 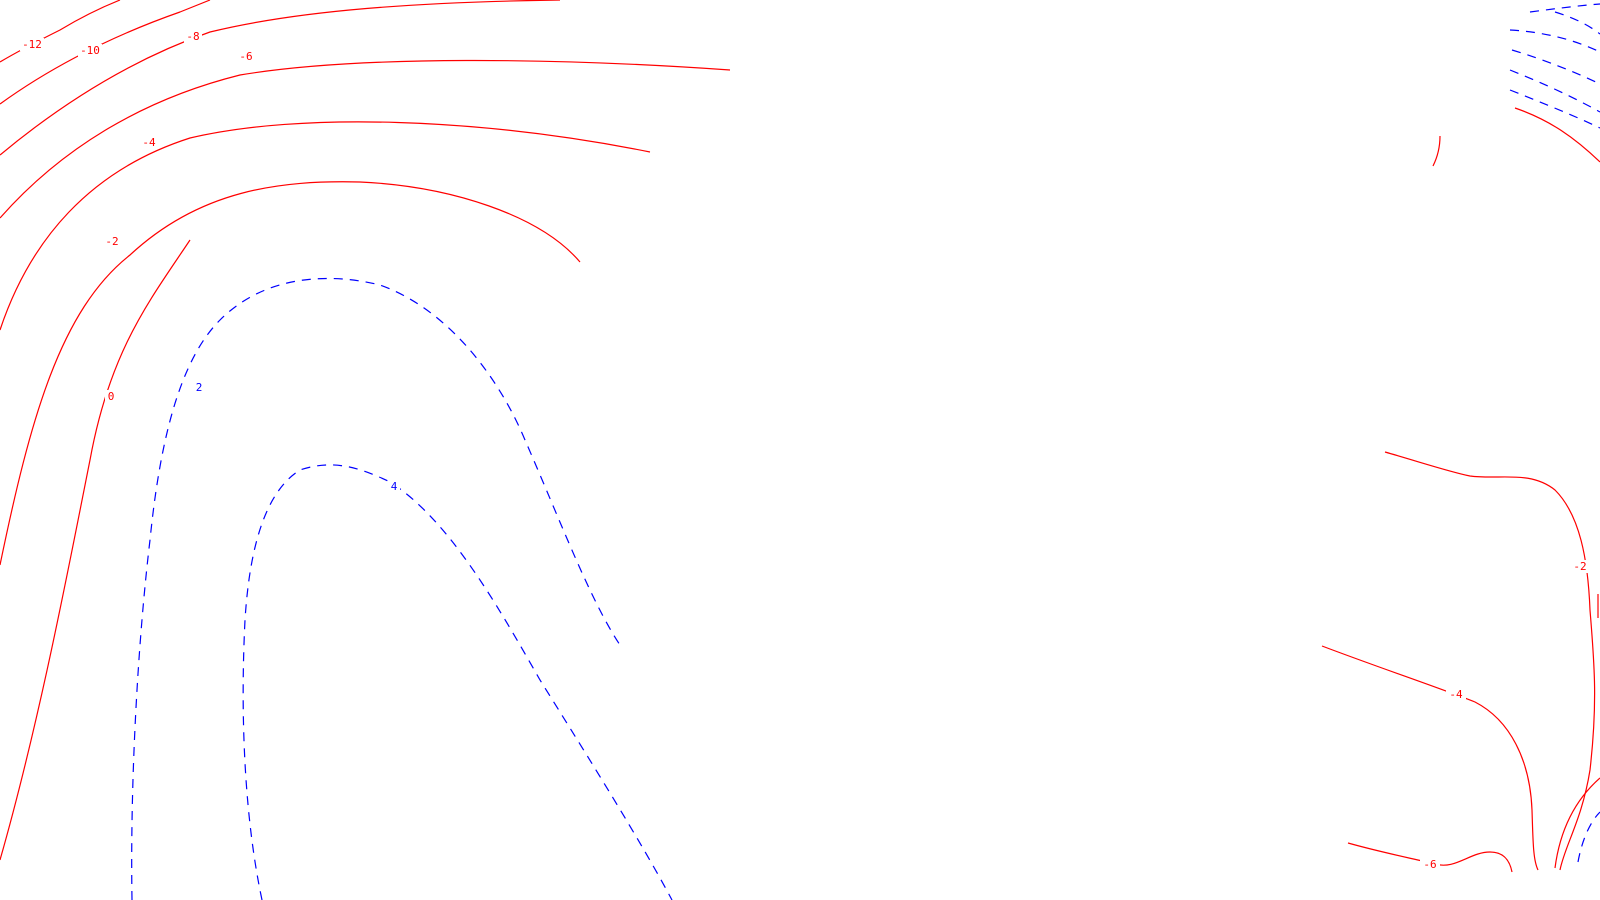 I want to click on contour-label-m8: -8, so click(x=193, y=36).